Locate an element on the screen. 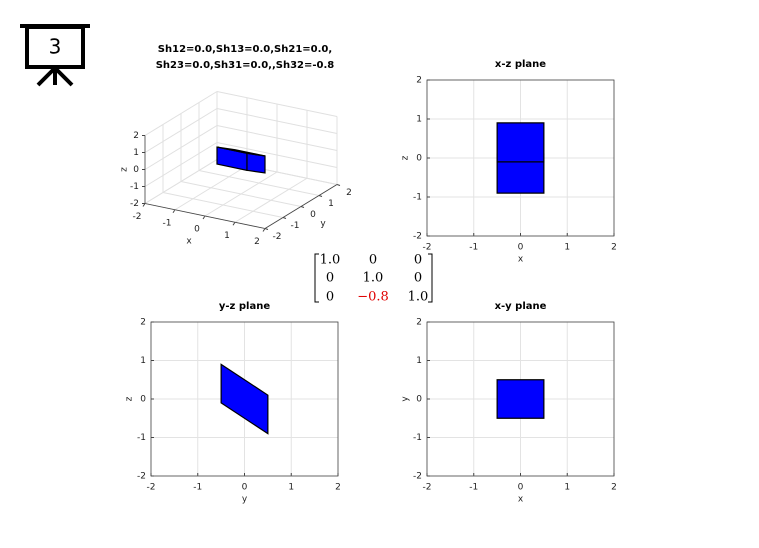  z-tick-label: -2 is located at coordinates (134, 204).